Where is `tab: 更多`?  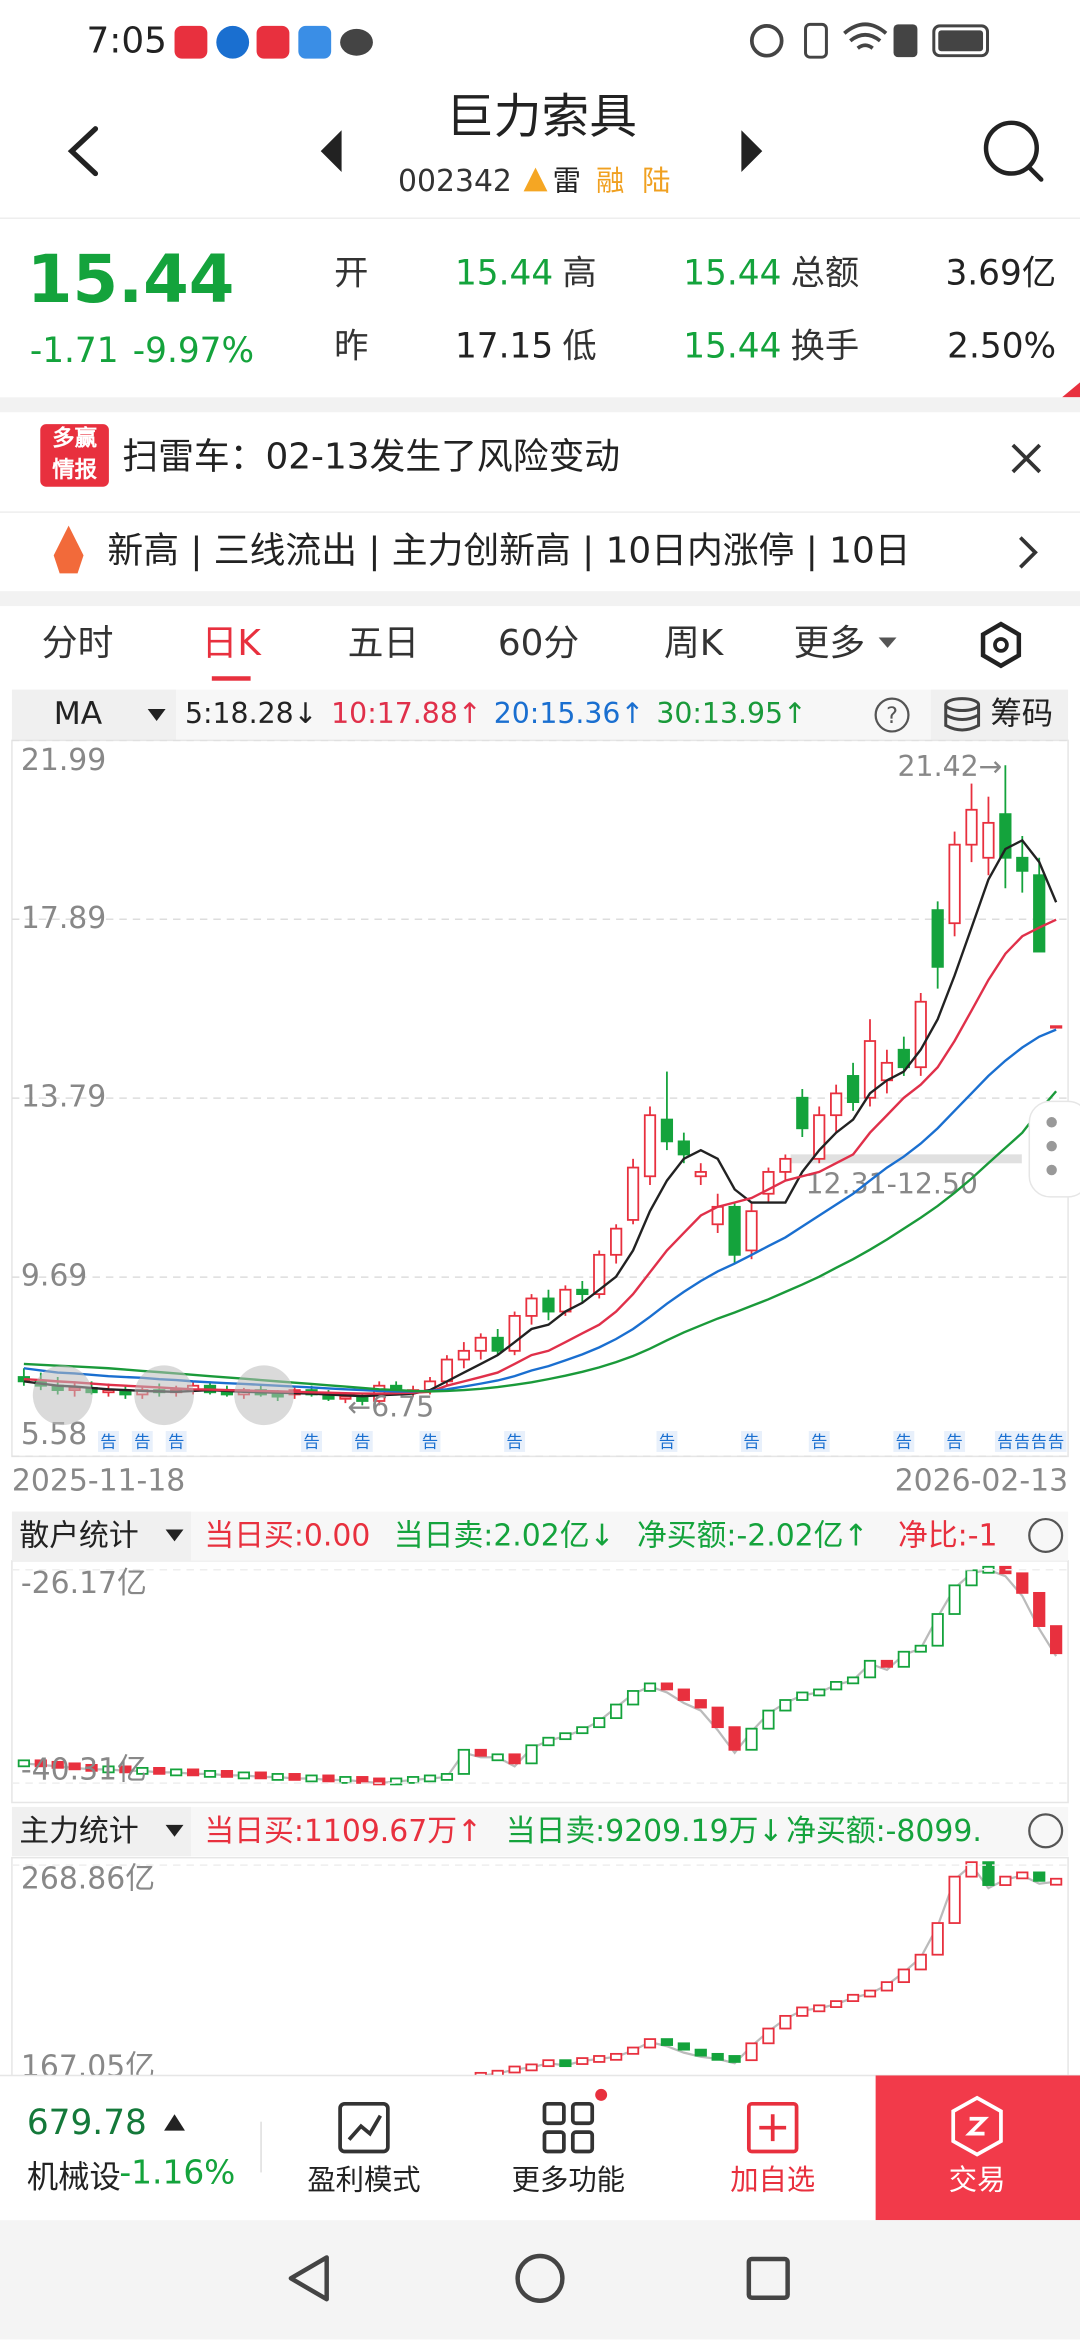 tab: 更多 is located at coordinates (830, 643).